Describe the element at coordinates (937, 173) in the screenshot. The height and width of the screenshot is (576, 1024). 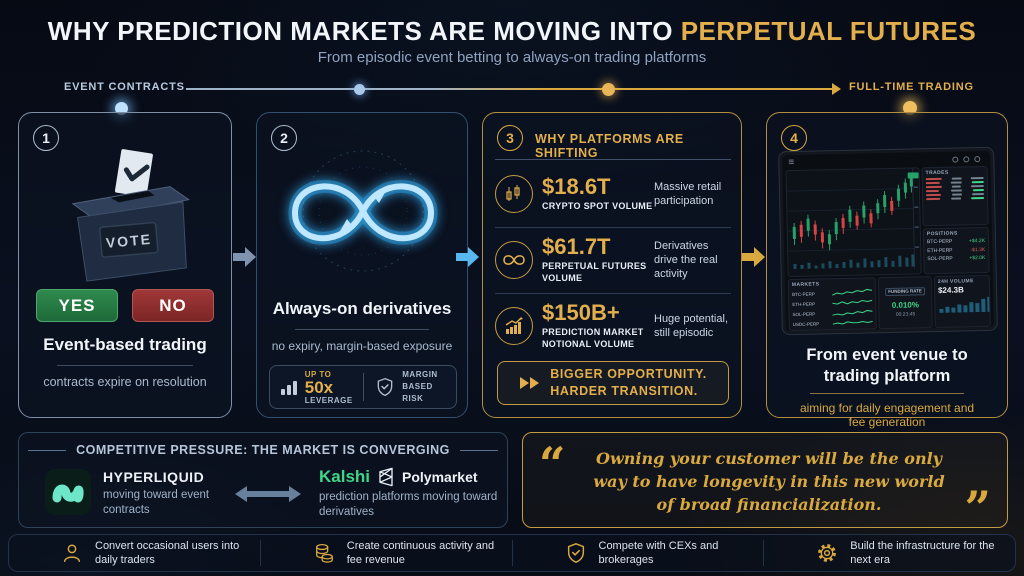
I see `trades-title: TRADES` at that location.